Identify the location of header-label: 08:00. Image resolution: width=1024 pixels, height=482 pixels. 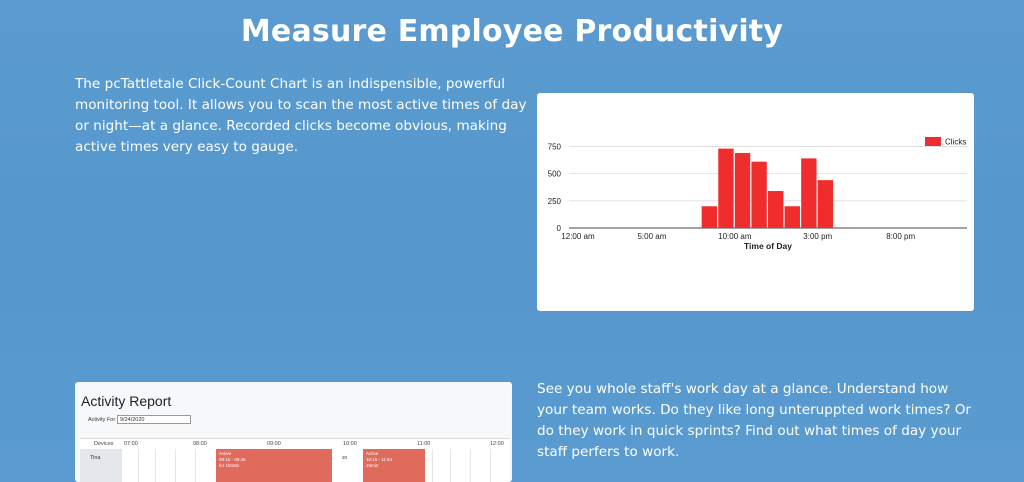
(200, 444).